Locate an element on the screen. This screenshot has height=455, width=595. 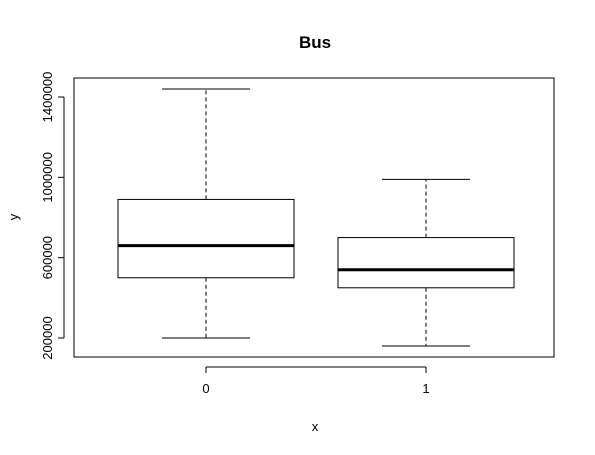
y-tick-label: 1000000 is located at coordinates (47, 177).